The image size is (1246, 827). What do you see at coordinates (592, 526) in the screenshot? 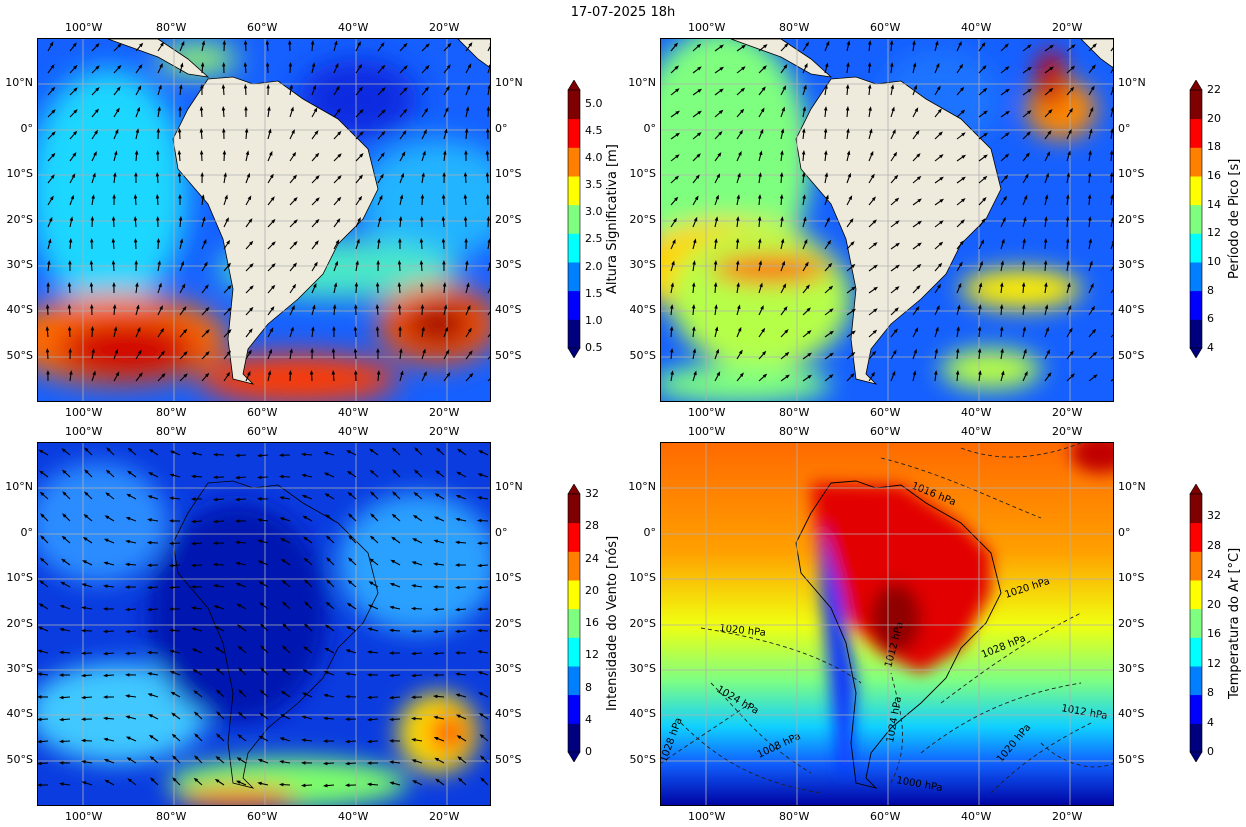
I see `colorbar-tick-label: 28` at bounding box center [592, 526].